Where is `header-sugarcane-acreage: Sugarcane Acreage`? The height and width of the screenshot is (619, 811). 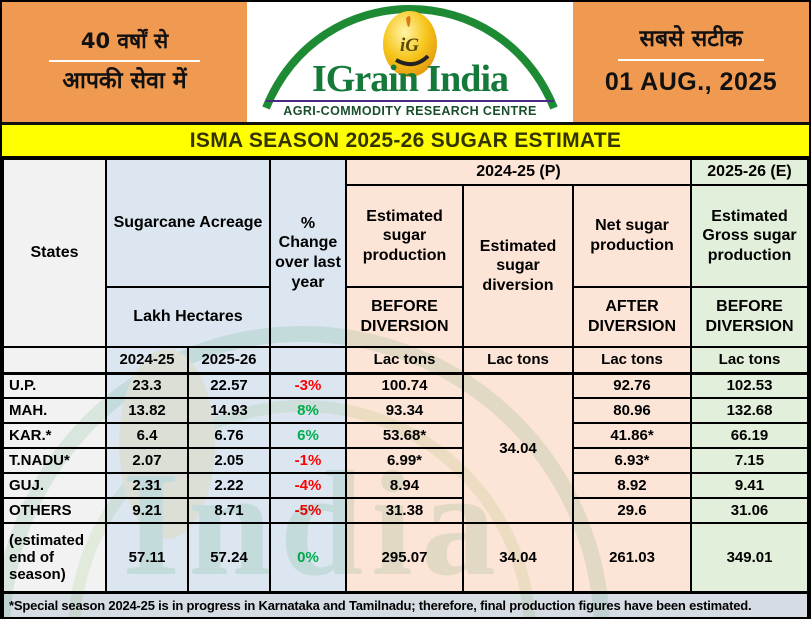
header-sugarcane-acreage: Sugarcane Acreage is located at coordinates (188, 223).